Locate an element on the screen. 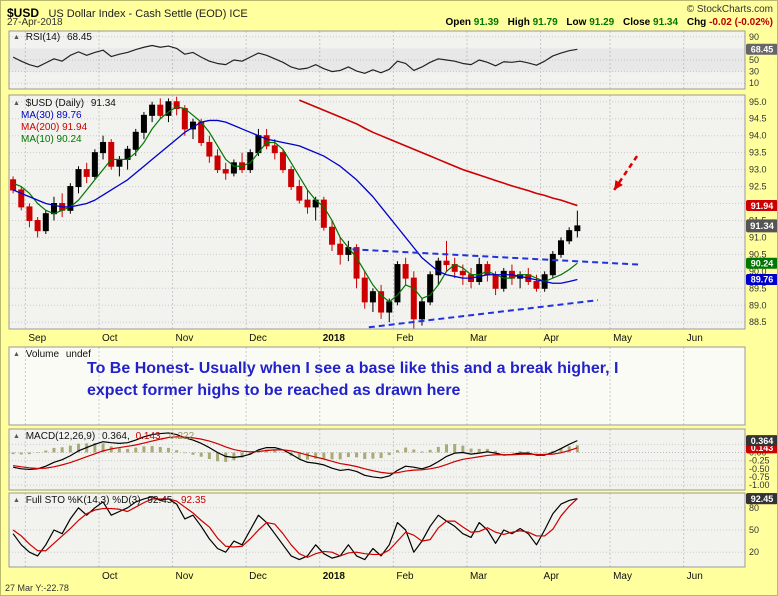  macd-name: MACD(12,26,9) is located at coordinates (60, 436).